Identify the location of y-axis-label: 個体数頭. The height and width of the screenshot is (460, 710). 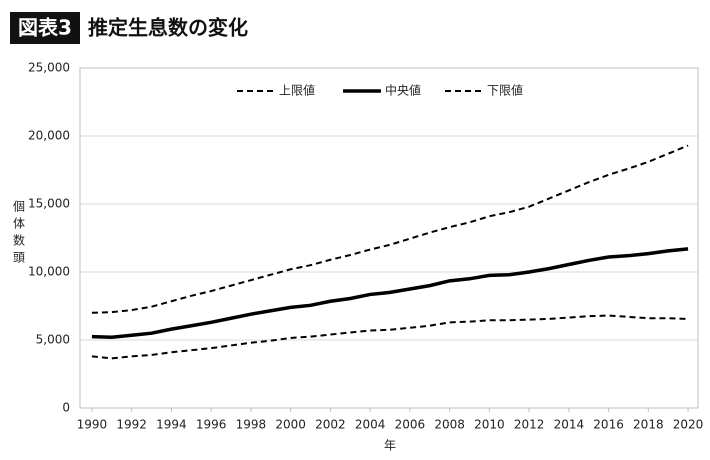
(19, 234).